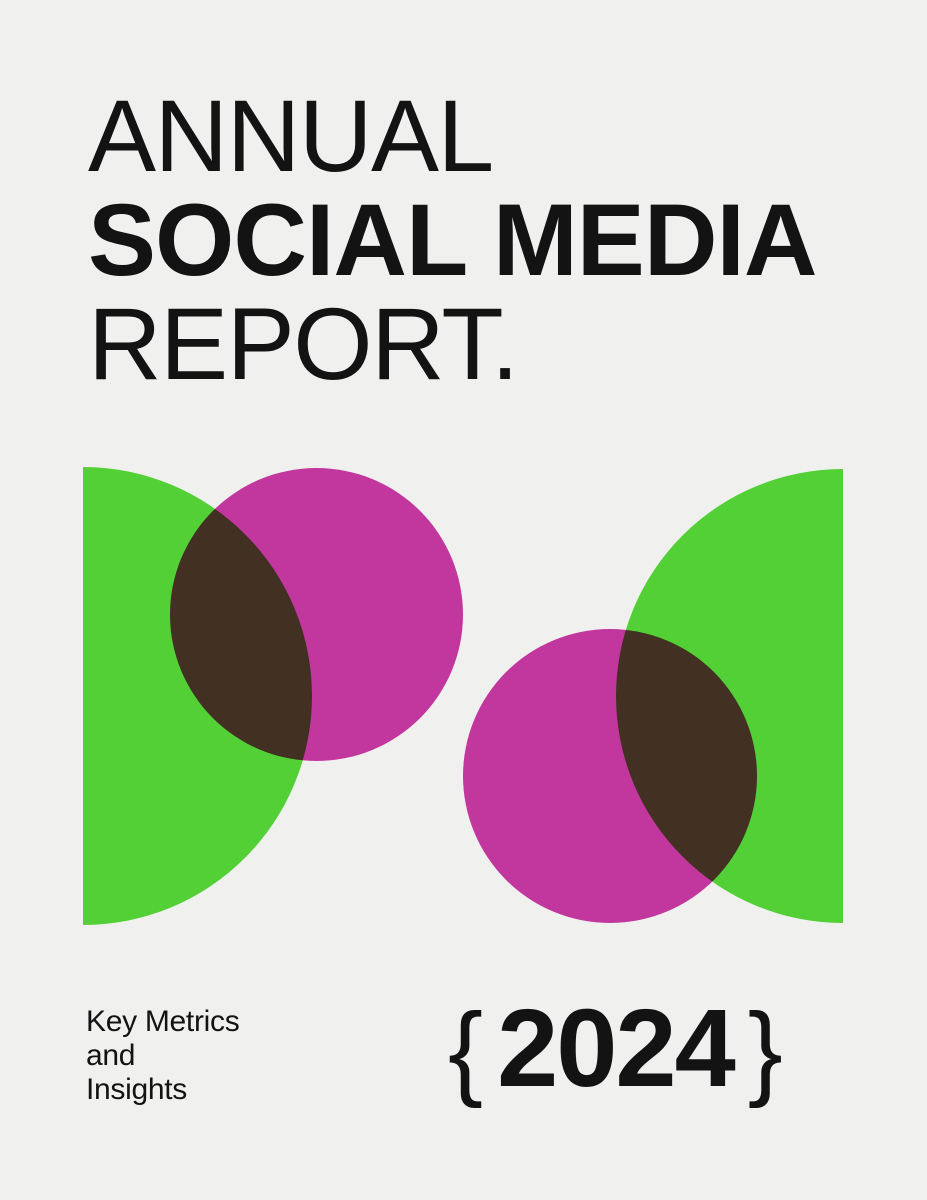  I want to click on year-value: 2024, so click(616, 1048).